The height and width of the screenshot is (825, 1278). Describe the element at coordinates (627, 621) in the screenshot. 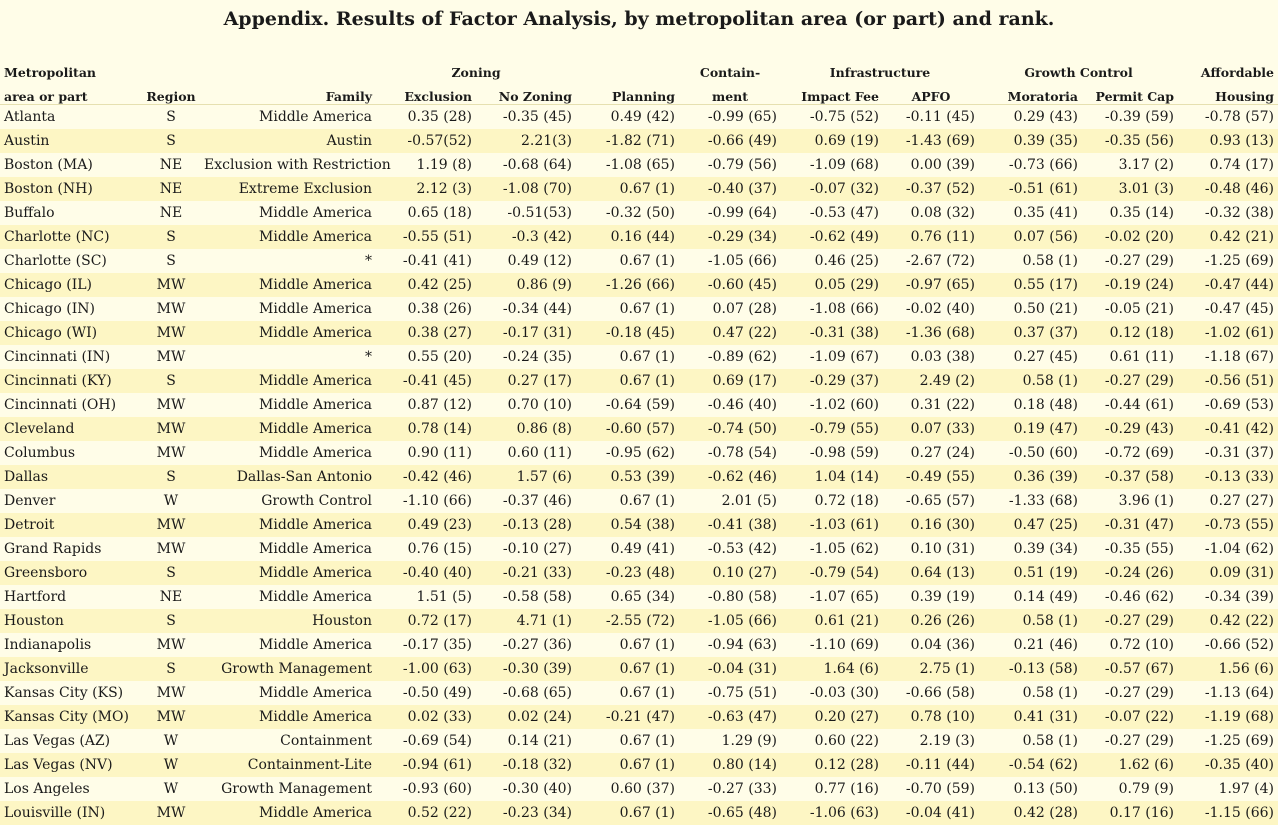

I see `cell-planning: -2.55 (72)` at that location.